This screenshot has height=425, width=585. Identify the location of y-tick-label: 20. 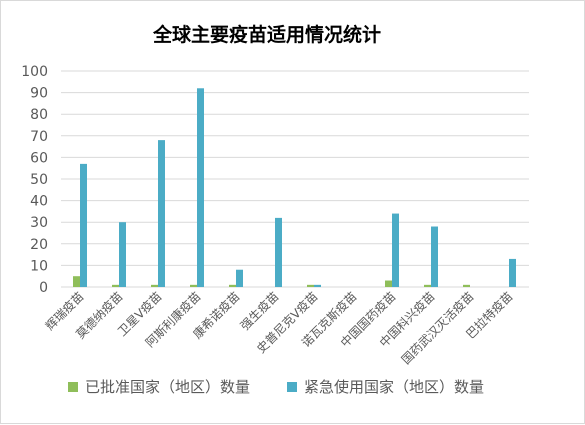
(39, 245).